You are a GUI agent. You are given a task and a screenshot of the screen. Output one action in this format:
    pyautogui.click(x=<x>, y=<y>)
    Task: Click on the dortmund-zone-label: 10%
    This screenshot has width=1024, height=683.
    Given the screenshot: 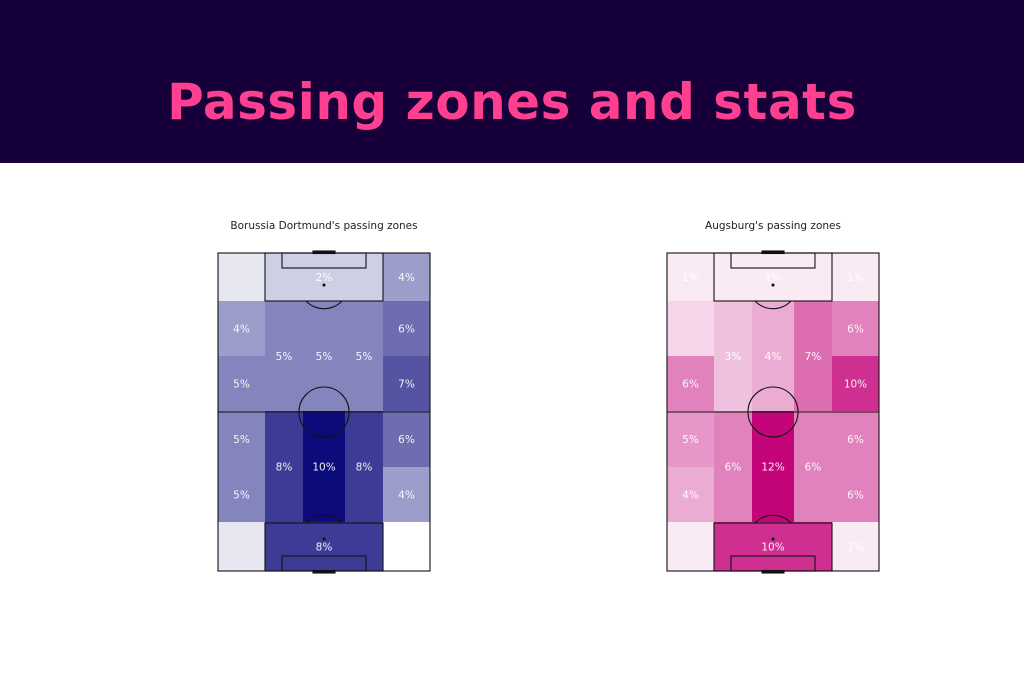 What is the action you would take?
    pyautogui.click(x=323, y=468)
    